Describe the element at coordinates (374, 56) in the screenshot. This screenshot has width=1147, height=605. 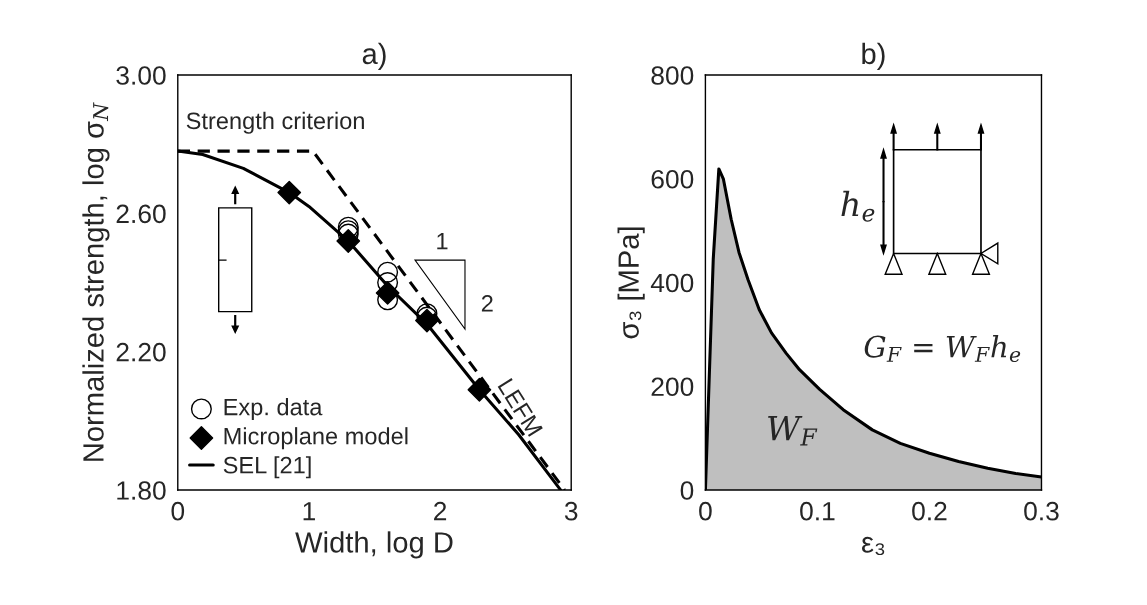
I see `chart-title: a)` at that location.